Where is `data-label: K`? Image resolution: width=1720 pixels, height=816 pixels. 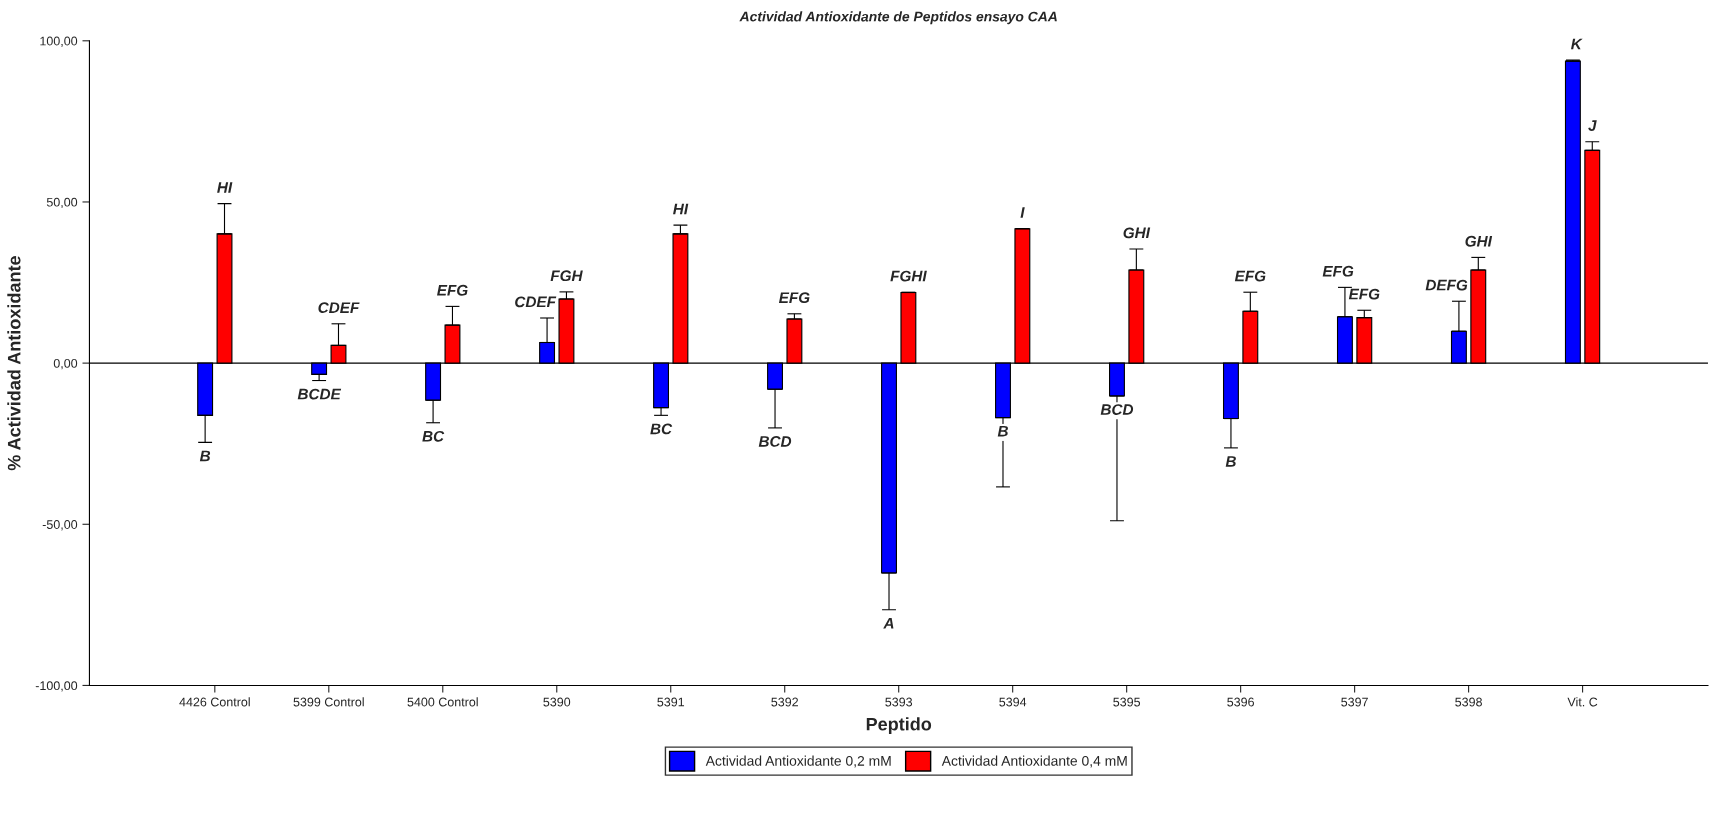
data-label: K is located at coordinates (1577, 44).